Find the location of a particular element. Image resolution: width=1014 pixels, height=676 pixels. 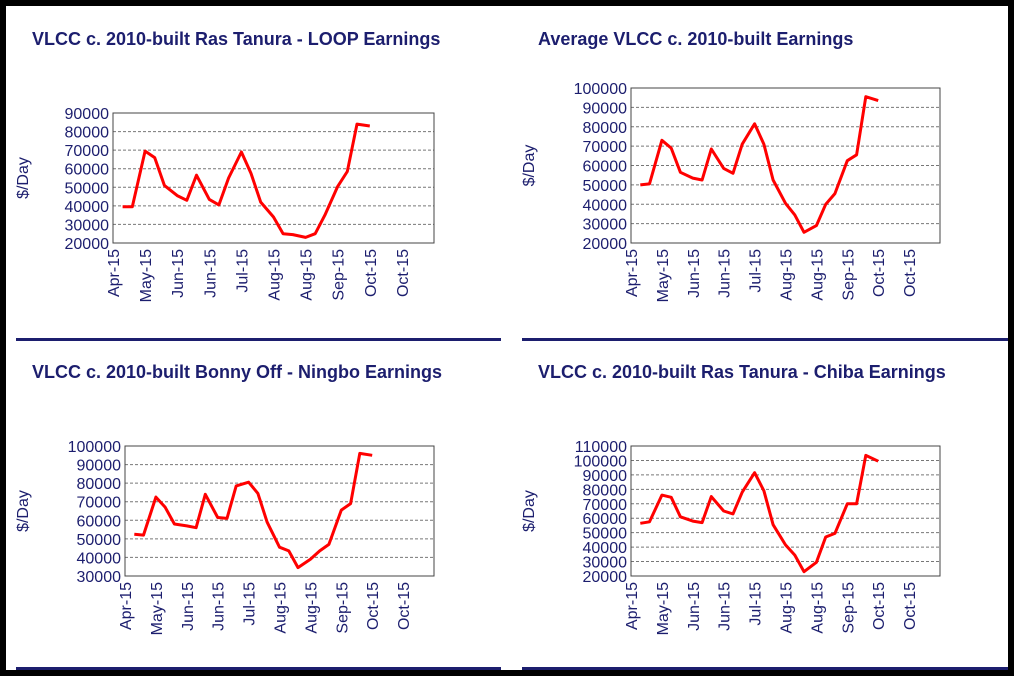

chart-title: Average VLCC c. 2010-built Earnings is located at coordinates (696, 39).